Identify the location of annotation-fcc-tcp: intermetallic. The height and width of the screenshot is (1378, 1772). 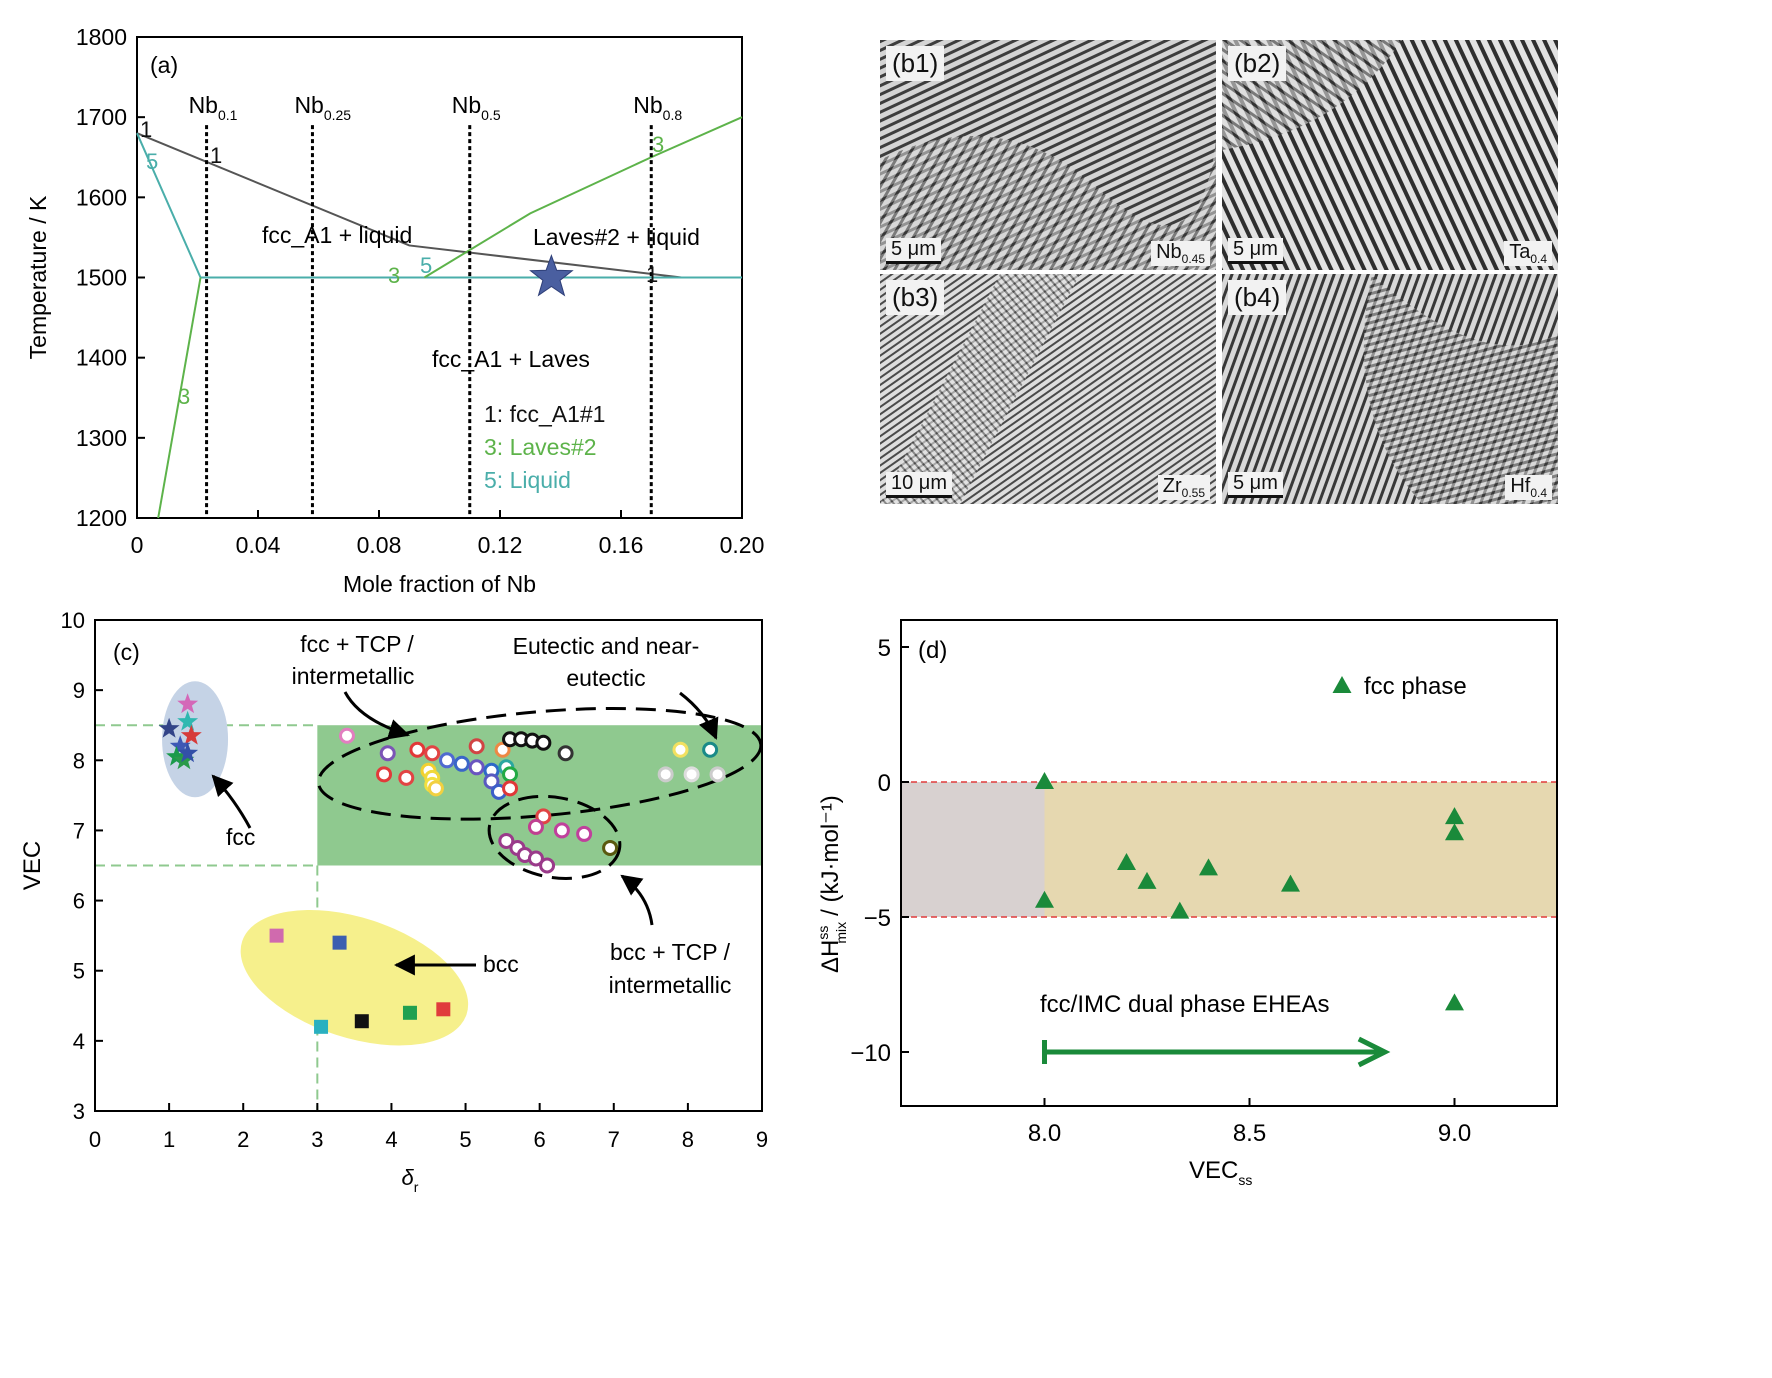
(353, 676).